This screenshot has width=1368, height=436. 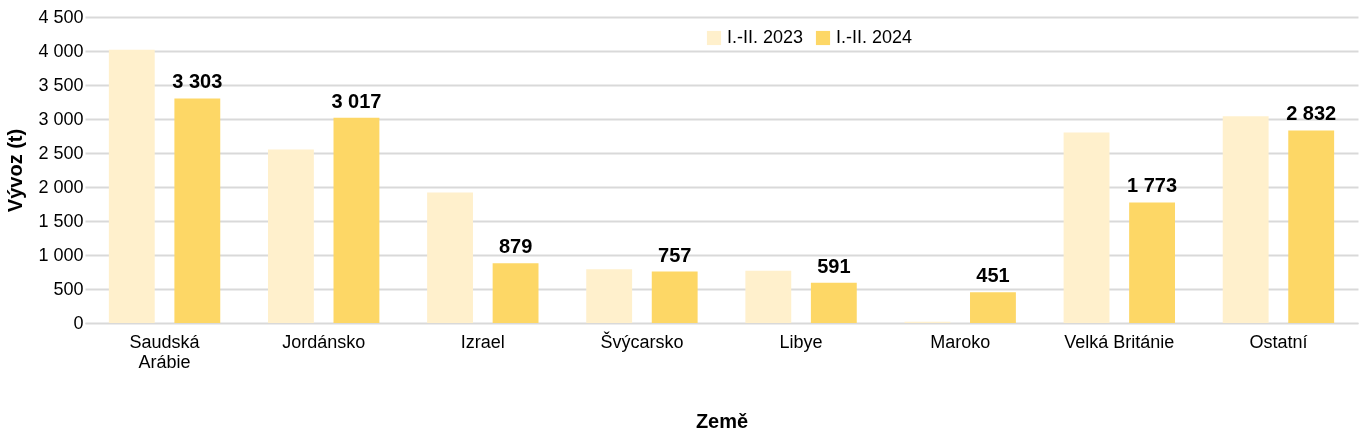 I want to click on x-axis-title: Země, so click(x=722, y=420).